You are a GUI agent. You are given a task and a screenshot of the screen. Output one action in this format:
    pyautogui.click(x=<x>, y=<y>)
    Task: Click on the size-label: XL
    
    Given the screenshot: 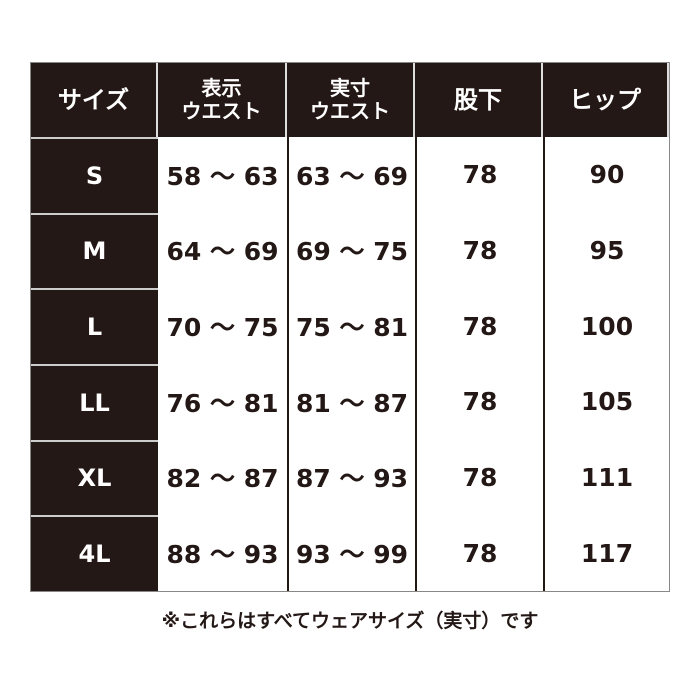 What is the action you would take?
    pyautogui.click(x=94, y=477)
    